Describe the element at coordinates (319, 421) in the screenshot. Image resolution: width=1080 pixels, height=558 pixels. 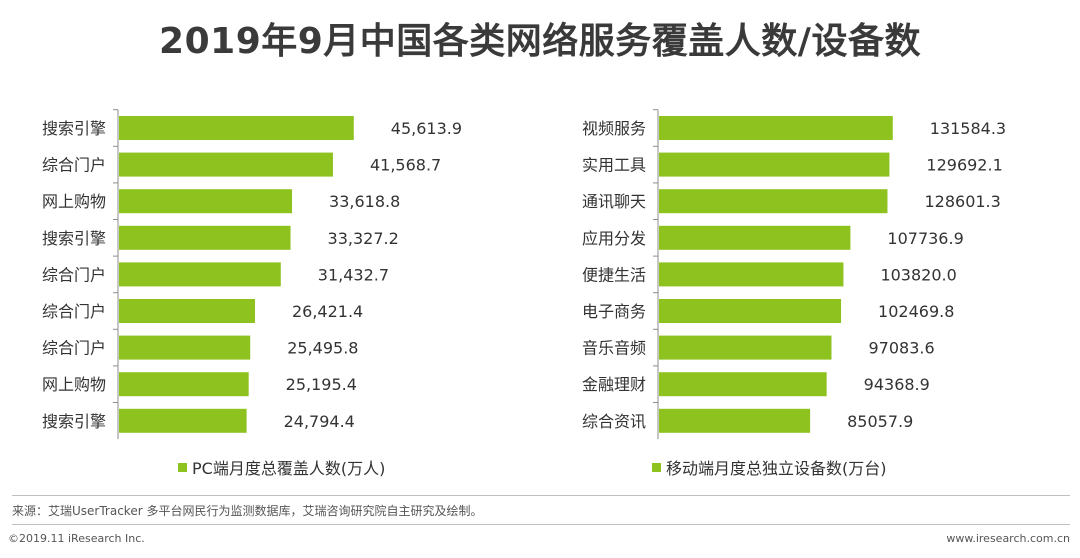
I see `pc-value-label: 24,794.4` at that location.